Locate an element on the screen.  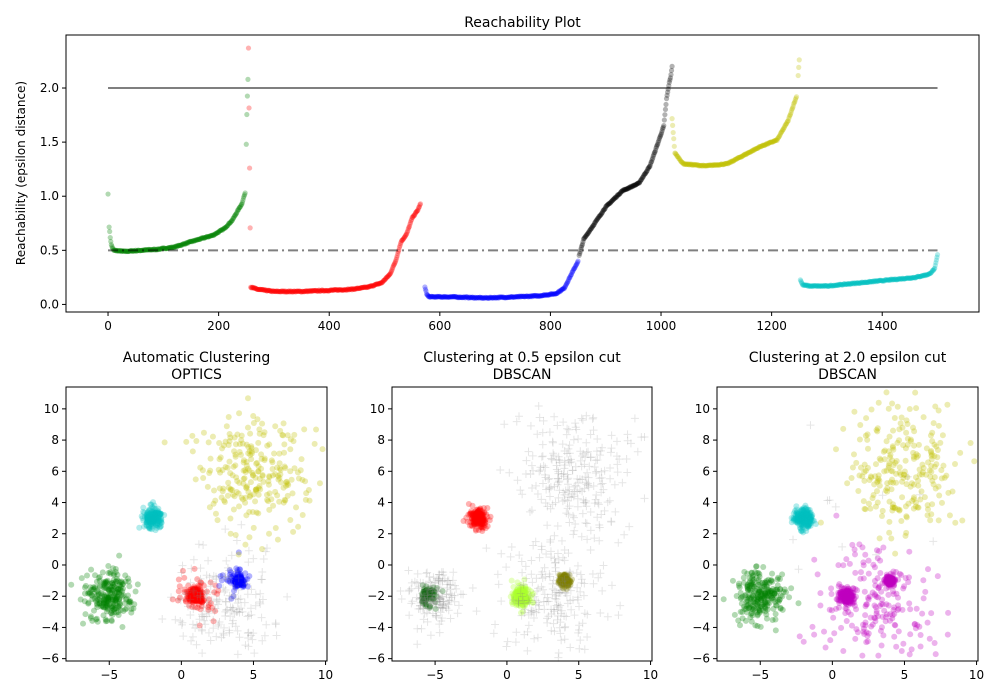
y-tick-label: 4 is located at coordinates (55, 503).